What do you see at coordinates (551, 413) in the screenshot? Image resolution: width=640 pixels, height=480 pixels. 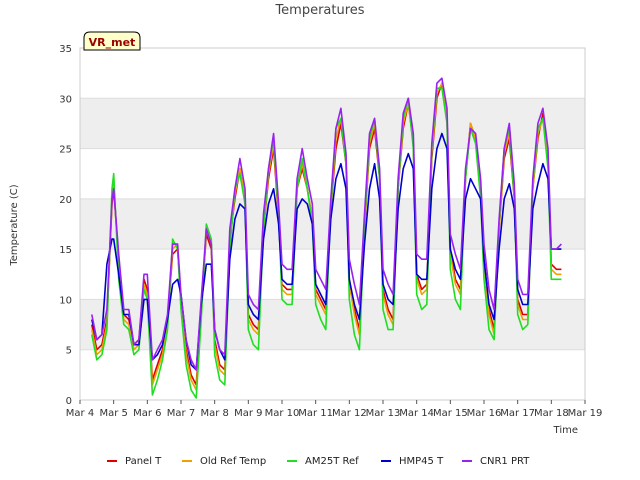 I see `x-tick-label: Mar 18` at bounding box center [551, 413].